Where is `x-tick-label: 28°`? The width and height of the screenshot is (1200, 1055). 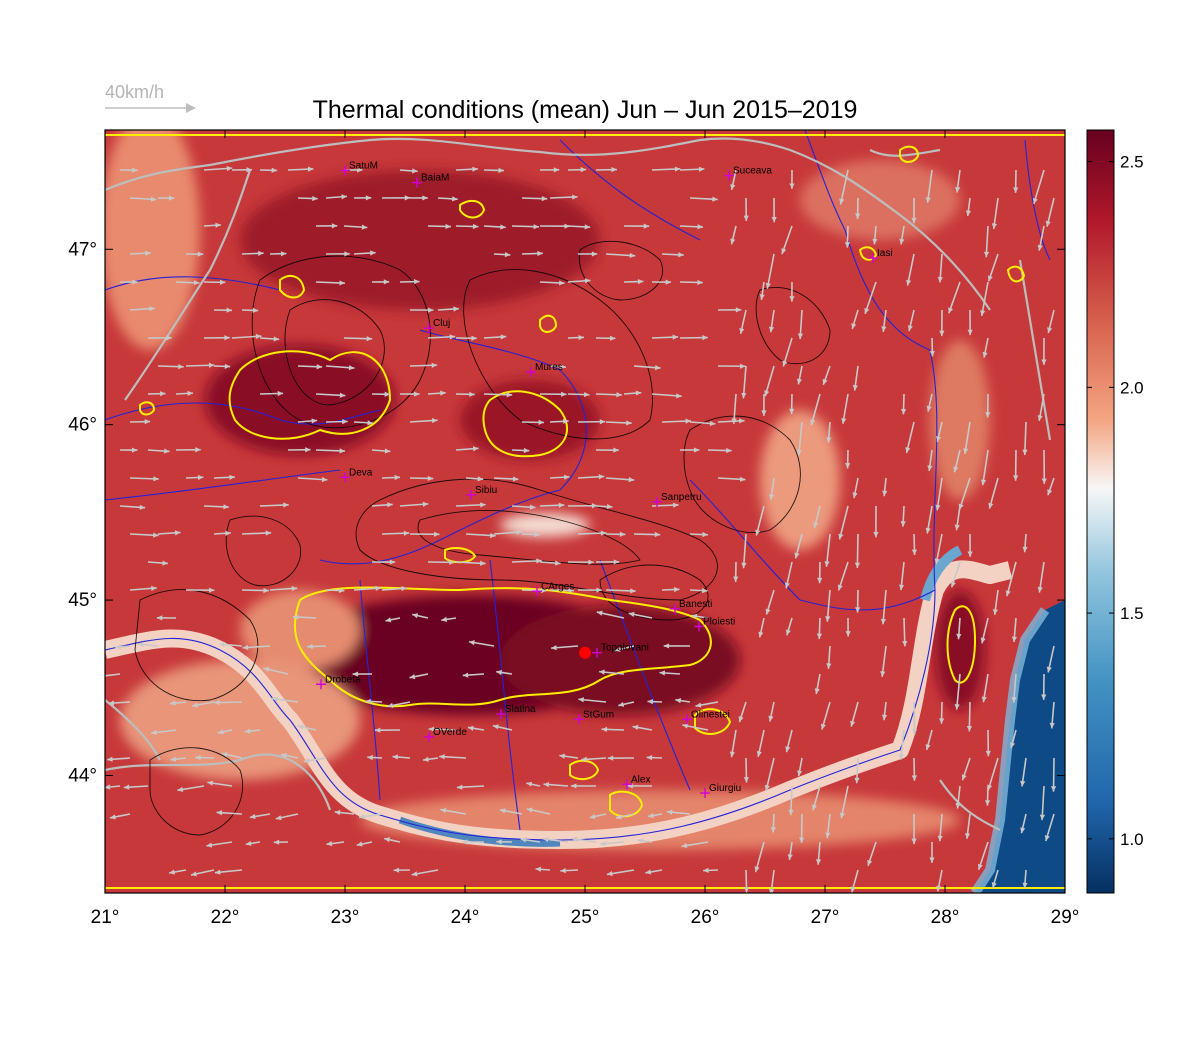 x-tick-label: 28° is located at coordinates (945, 917).